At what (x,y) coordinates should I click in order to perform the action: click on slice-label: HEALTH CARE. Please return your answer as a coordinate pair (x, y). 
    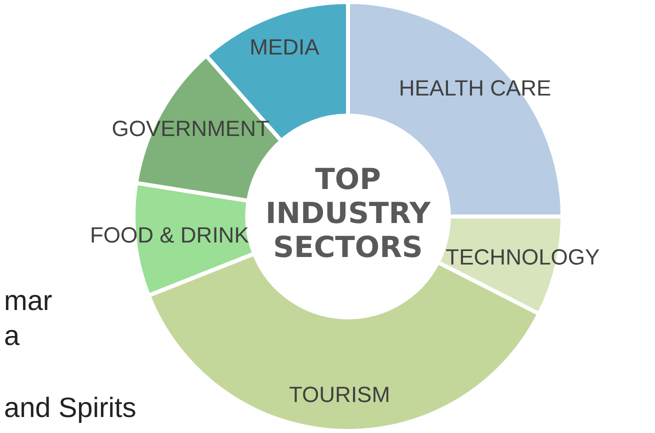
    Looking at the image, I should click on (475, 88).